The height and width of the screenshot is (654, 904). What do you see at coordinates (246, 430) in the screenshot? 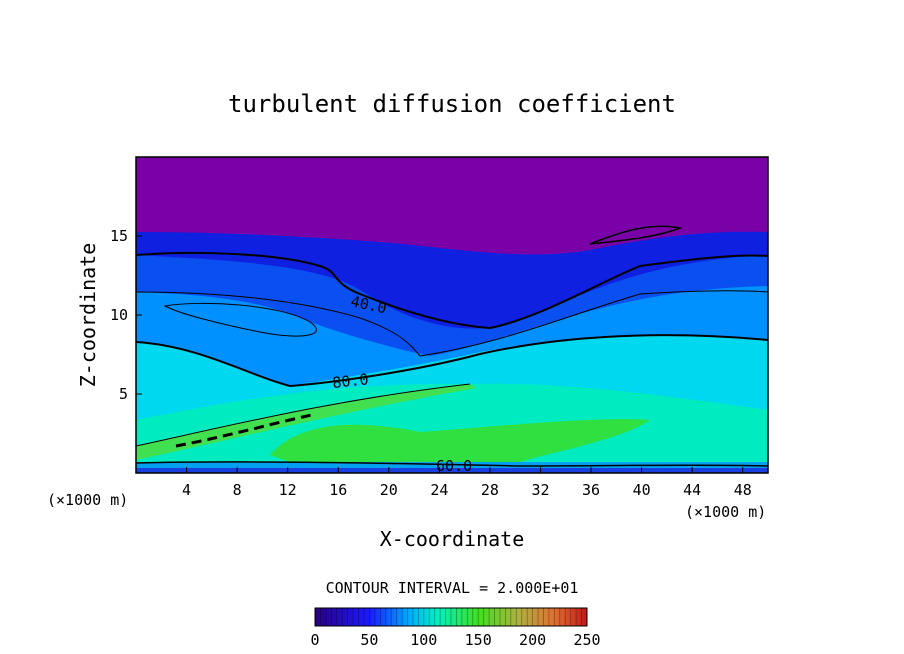
I see `contour-line-dashed` at bounding box center [246, 430].